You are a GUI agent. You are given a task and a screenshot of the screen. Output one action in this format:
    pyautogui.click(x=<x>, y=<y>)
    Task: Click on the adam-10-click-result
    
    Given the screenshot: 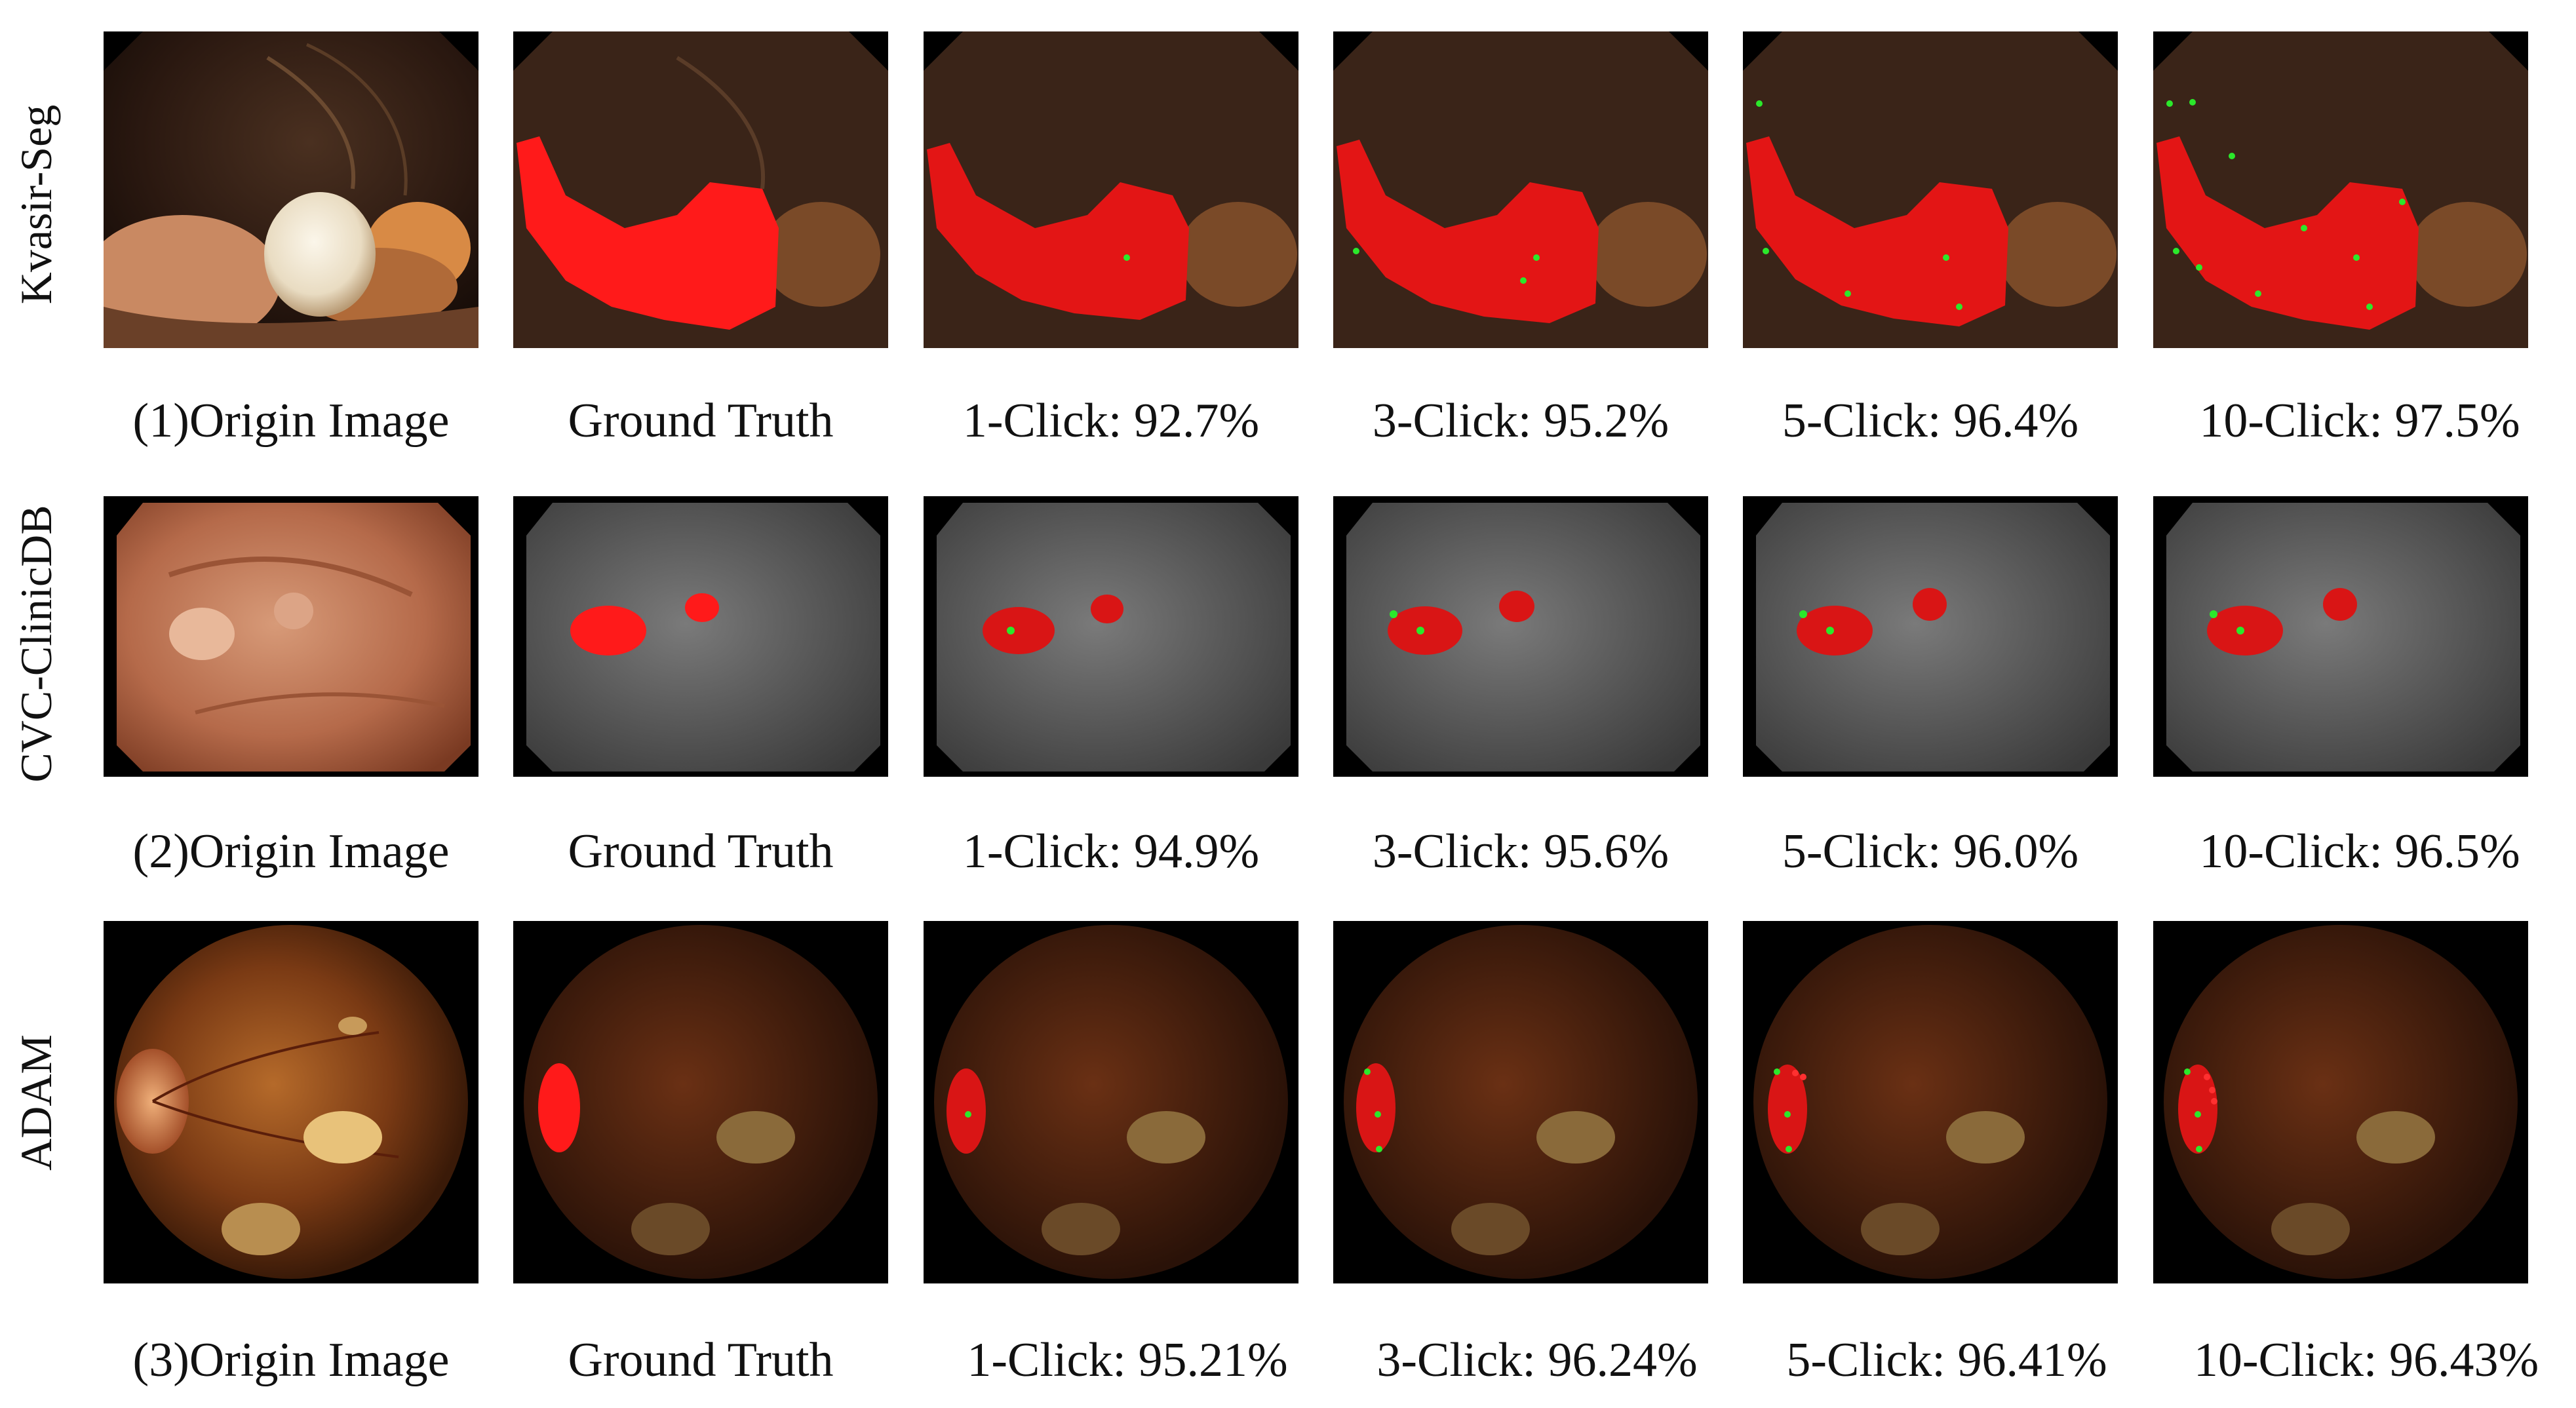 What is the action you would take?
    pyautogui.click(x=2340, y=1102)
    